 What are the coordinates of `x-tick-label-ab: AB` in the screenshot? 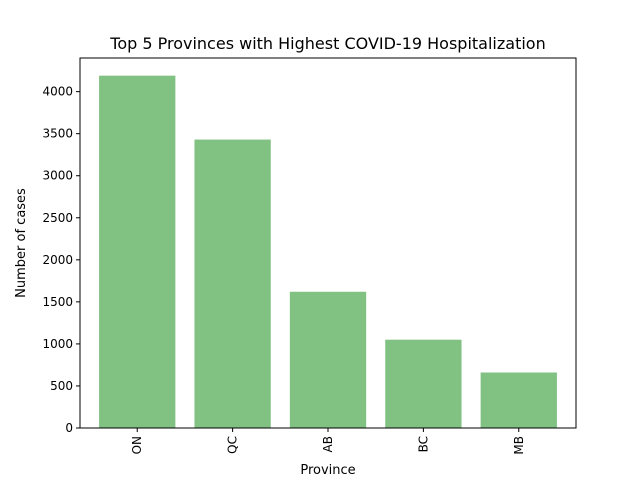 It's located at (328, 444).